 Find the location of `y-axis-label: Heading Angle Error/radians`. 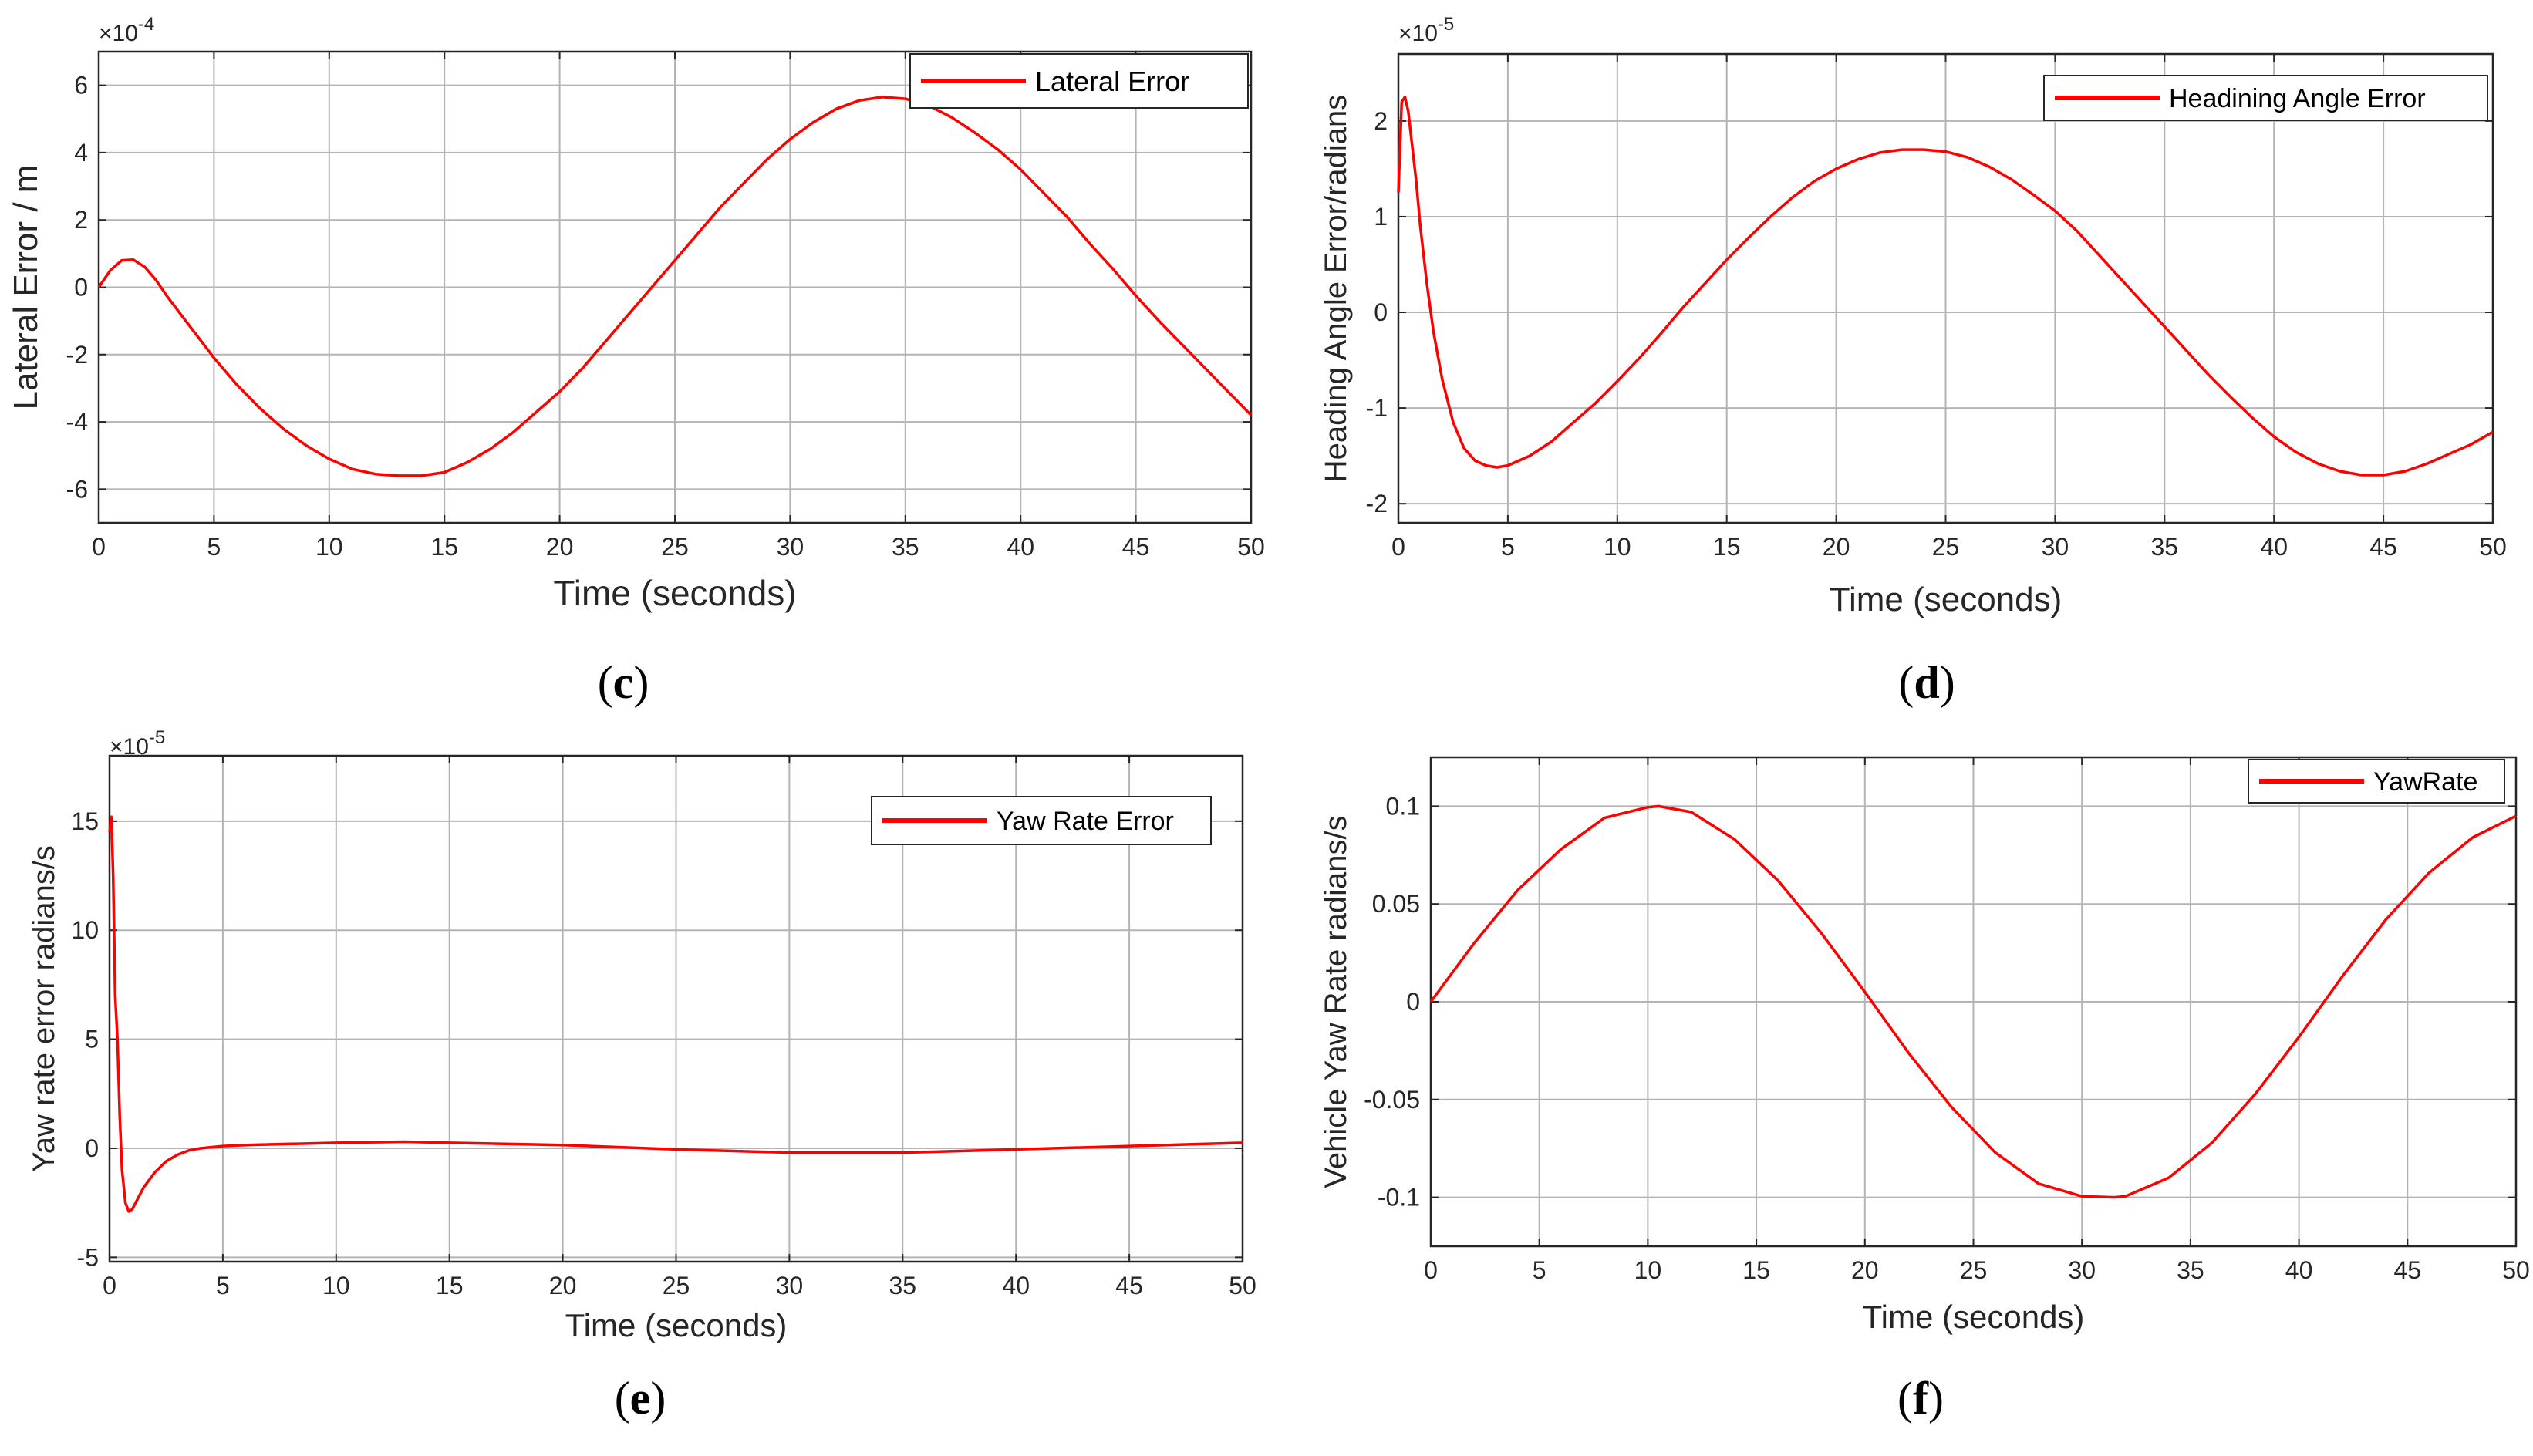

y-axis-label: Heading Angle Error/radians is located at coordinates (1336, 289).